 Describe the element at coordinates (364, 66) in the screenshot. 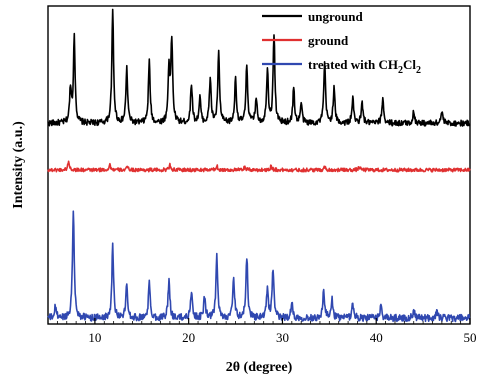

I see `legend-label-treated: treated with CH2Cl2` at that location.